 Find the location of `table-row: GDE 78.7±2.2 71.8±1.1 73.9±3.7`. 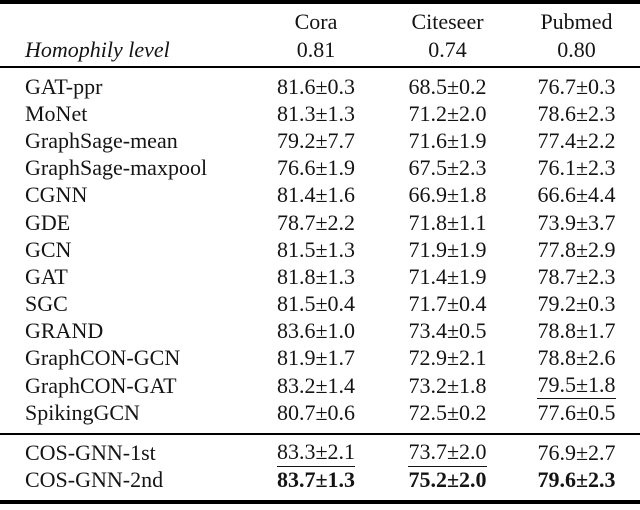

table-row: GDE 78.7±2.2 71.8±1.1 73.9±3.7 is located at coordinates (320, 222).